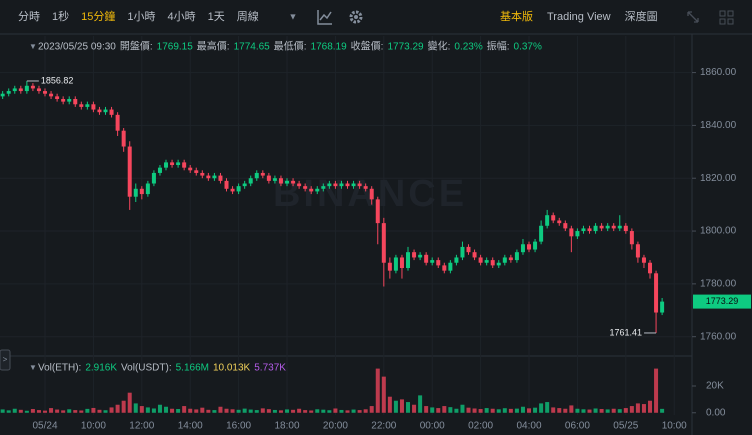 The height and width of the screenshot is (435, 752). Describe the element at coordinates (182, 16) in the screenshot. I see `interval-tab: 4小時` at that location.